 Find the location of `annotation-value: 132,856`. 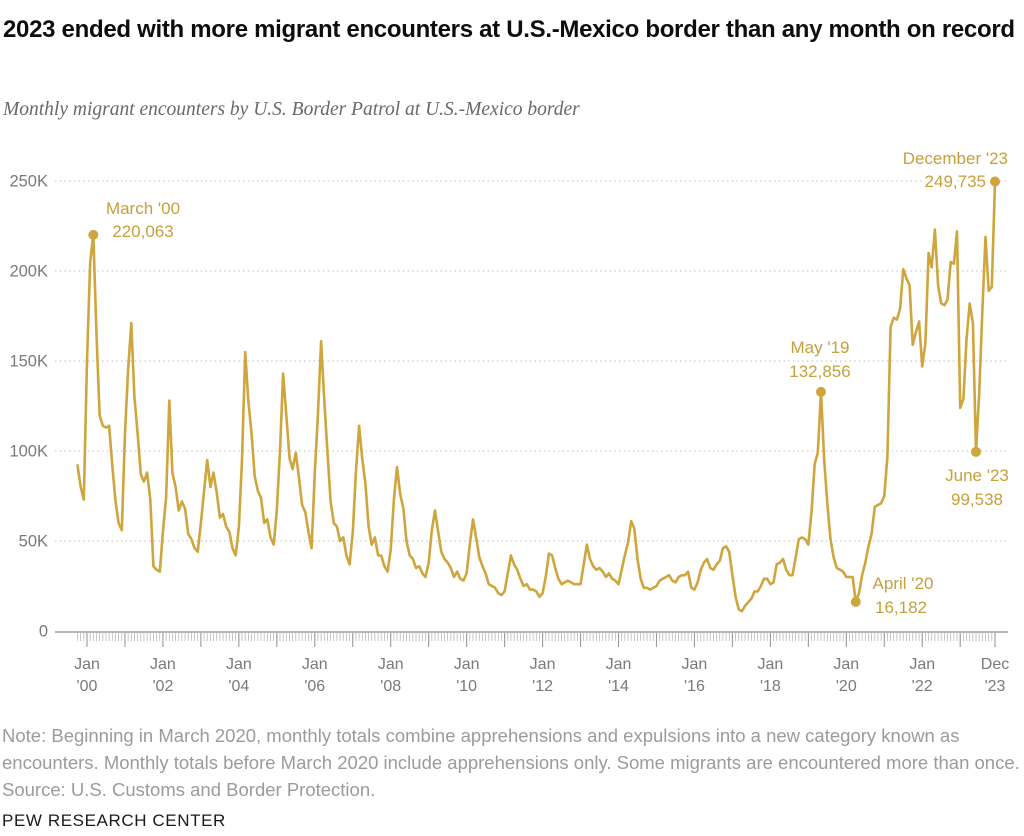

annotation-value: 132,856 is located at coordinates (819, 371).